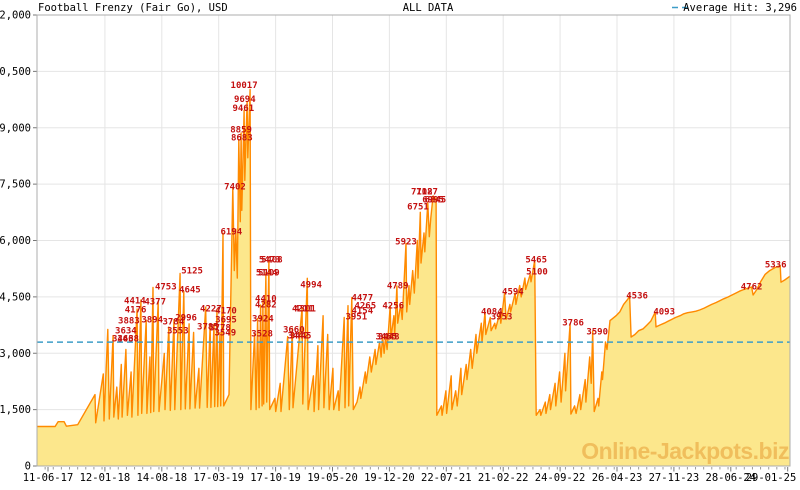  Describe the element at coordinates (503, 478) in the screenshot. I see `x-axis-label: 21-02-22` at that location.